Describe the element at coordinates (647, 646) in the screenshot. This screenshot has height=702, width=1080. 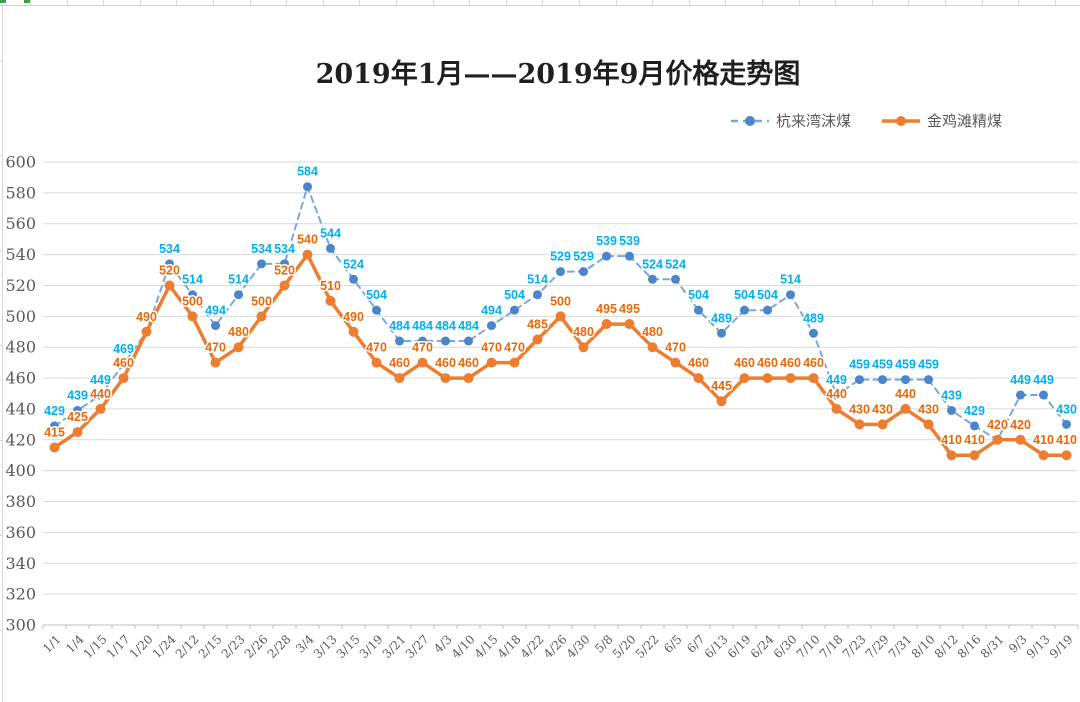
I see `x-axis-label: 5/22` at that location.